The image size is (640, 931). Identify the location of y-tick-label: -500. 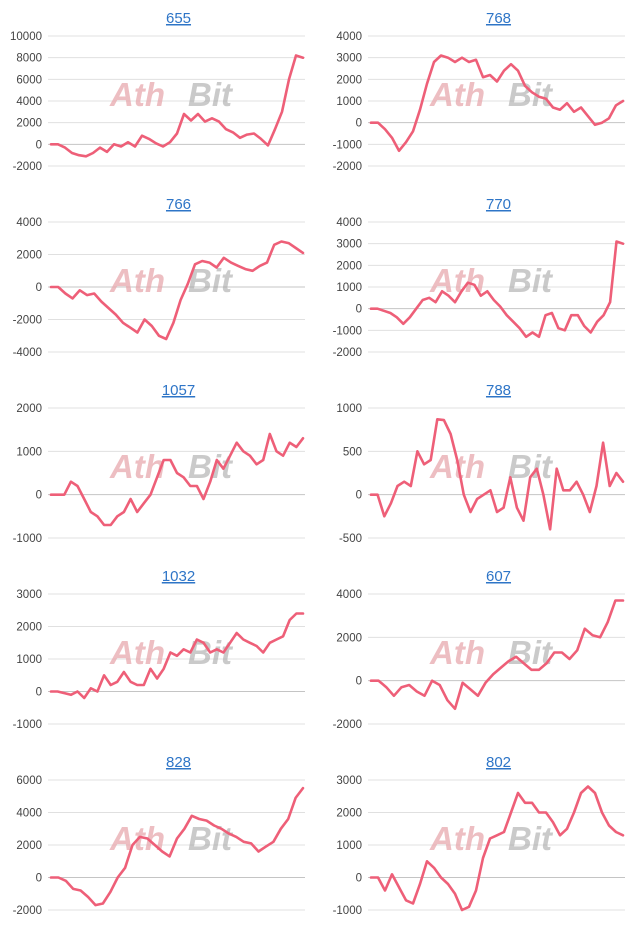
(350, 539).